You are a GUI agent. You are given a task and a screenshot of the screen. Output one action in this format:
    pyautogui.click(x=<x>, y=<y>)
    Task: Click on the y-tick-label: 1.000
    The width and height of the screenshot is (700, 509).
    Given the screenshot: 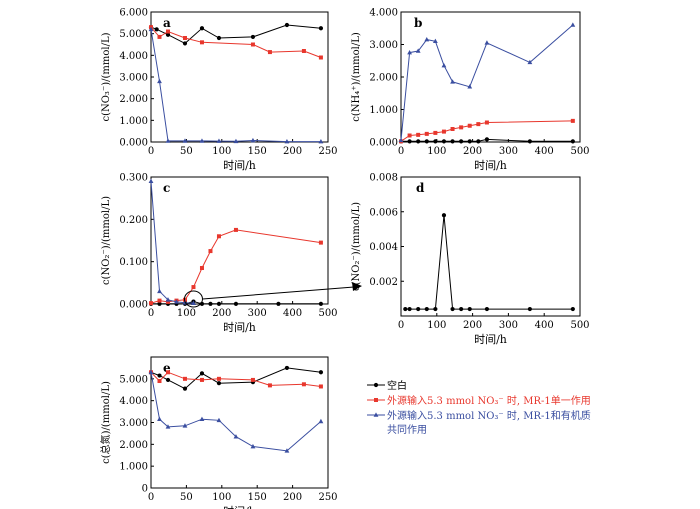 What is the action you would take?
    pyautogui.click(x=133, y=121)
    